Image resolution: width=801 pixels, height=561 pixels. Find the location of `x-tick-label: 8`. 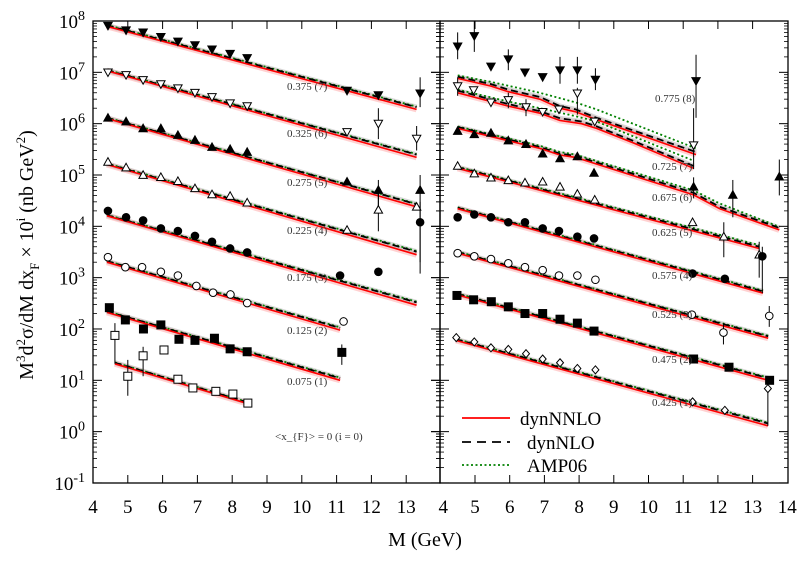

x-tick-label: 8 is located at coordinates (232, 507).